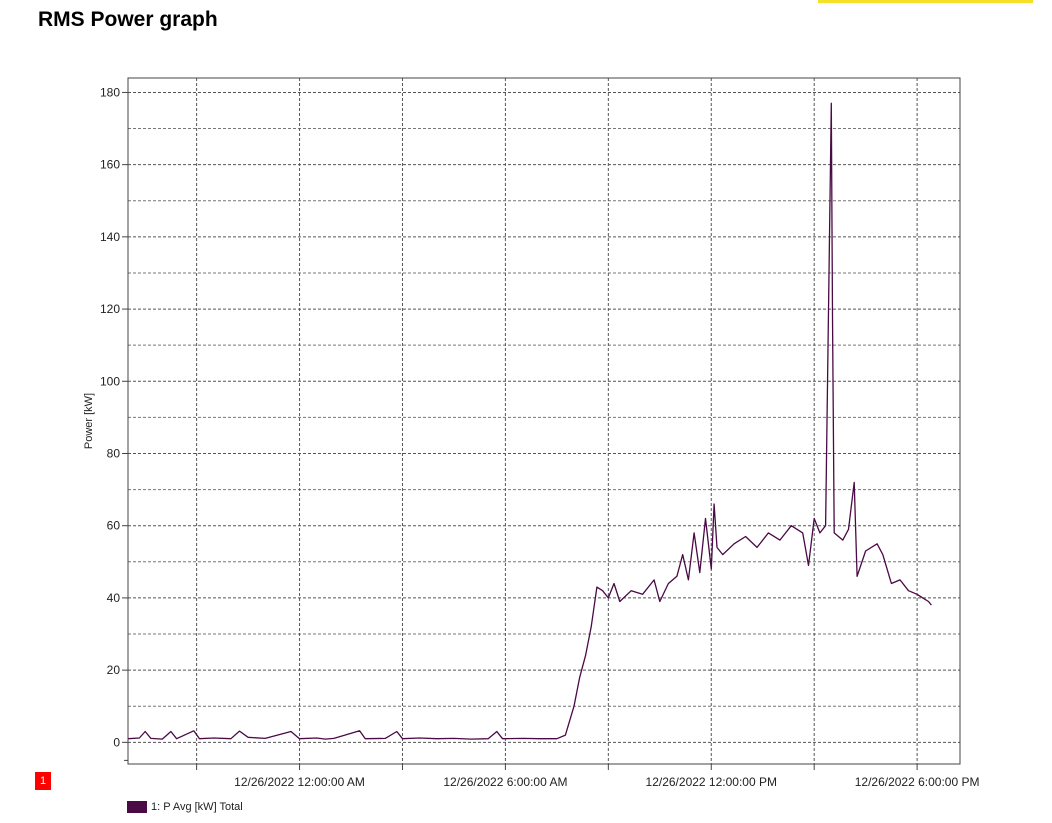  What do you see at coordinates (116, 742) in the screenshot?
I see `y-tick-label: 0` at bounding box center [116, 742].